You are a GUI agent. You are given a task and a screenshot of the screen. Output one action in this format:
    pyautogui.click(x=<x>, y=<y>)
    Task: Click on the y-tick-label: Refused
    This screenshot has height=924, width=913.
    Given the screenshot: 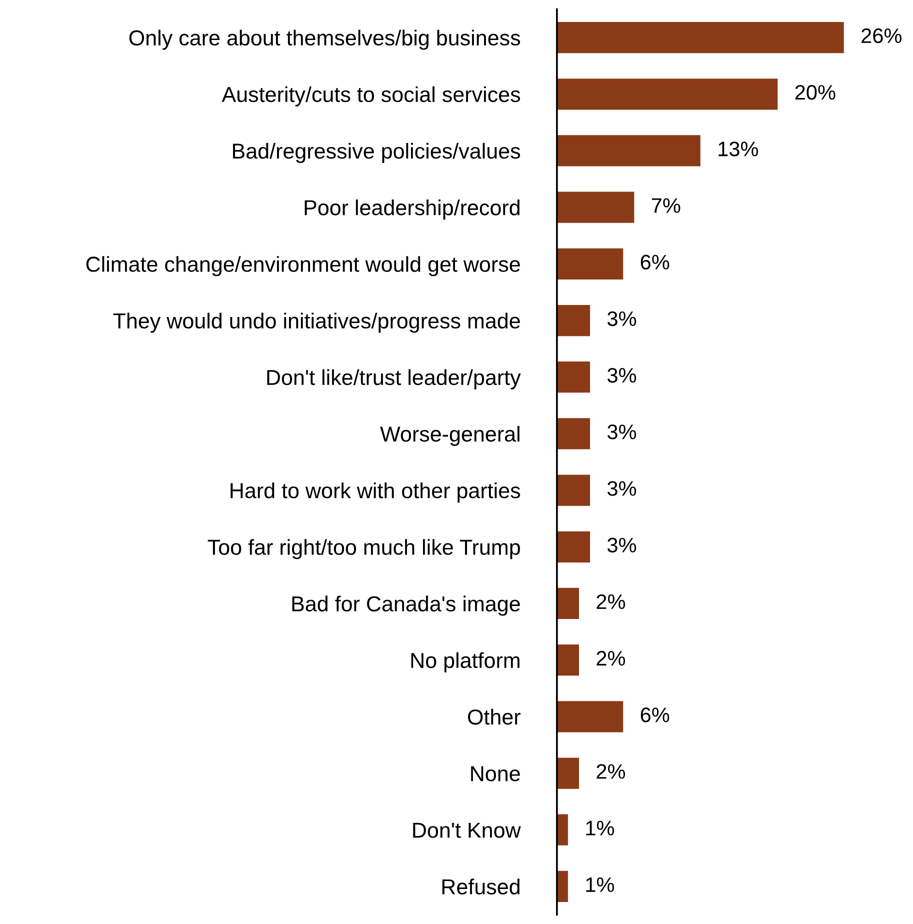 What is the action you would take?
    pyautogui.click(x=481, y=886)
    